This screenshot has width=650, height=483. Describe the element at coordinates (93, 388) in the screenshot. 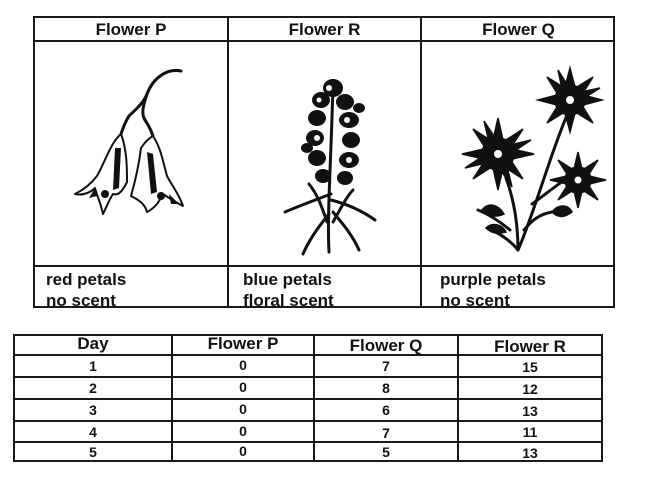

I see `table-cell: 2` at that location.